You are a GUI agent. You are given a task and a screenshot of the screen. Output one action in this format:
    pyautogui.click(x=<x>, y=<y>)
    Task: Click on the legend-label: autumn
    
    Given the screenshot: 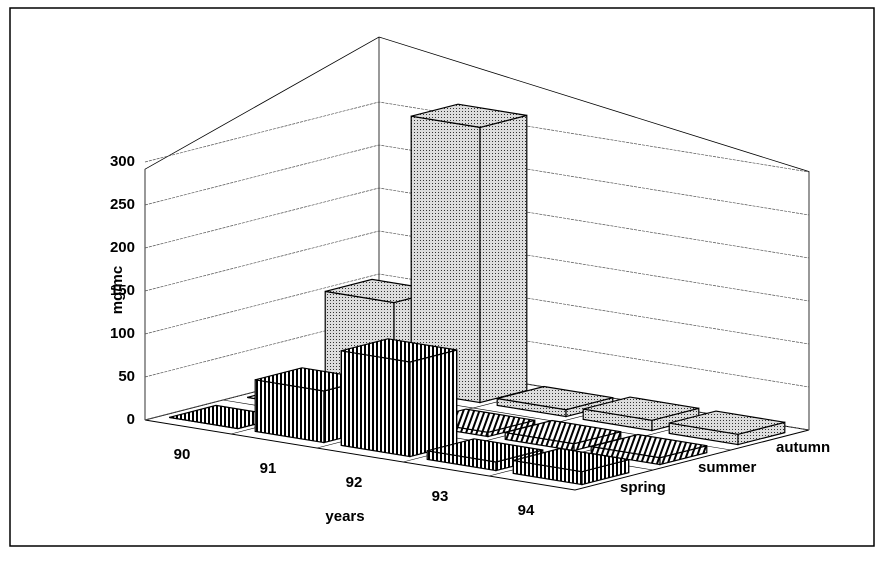 What is the action you would take?
    pyautogui.click(x=803, y=447)
    